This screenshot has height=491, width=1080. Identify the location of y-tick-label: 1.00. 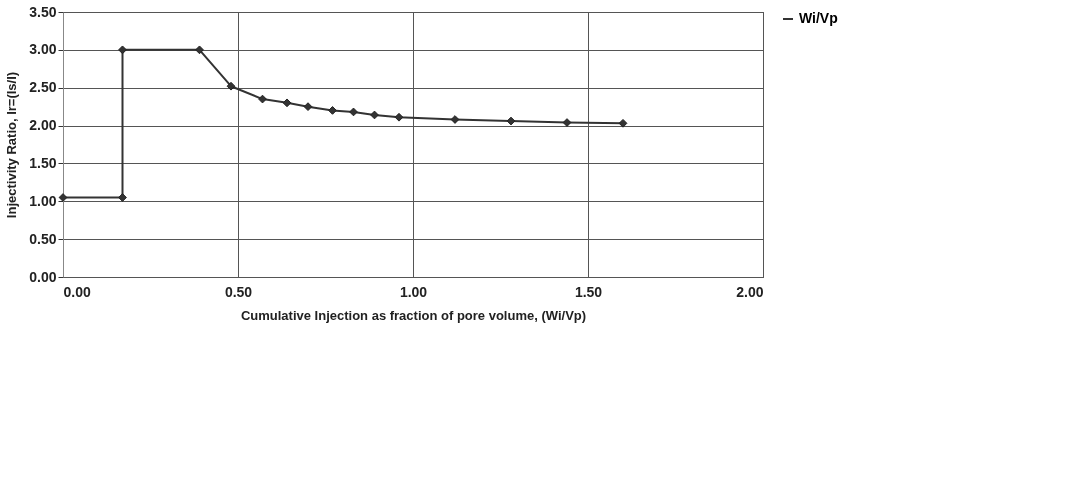
(43, 200).